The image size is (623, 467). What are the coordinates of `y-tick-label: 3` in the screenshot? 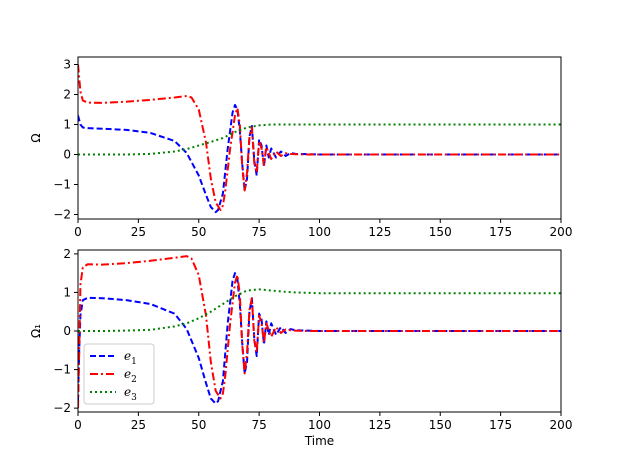 It's located at (67, 65).